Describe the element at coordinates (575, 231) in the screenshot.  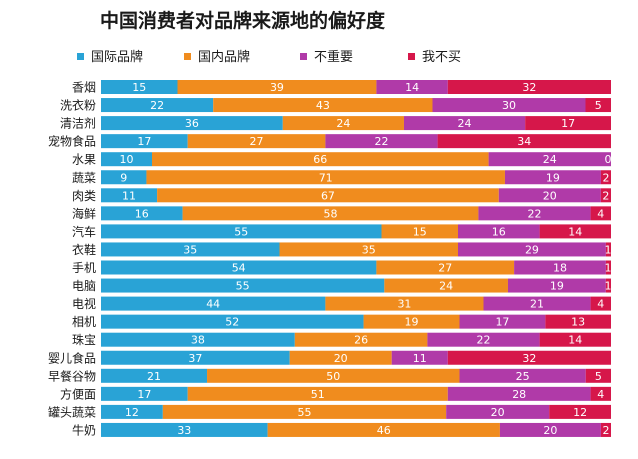
I see `value-label-8-3: 14` at that location.